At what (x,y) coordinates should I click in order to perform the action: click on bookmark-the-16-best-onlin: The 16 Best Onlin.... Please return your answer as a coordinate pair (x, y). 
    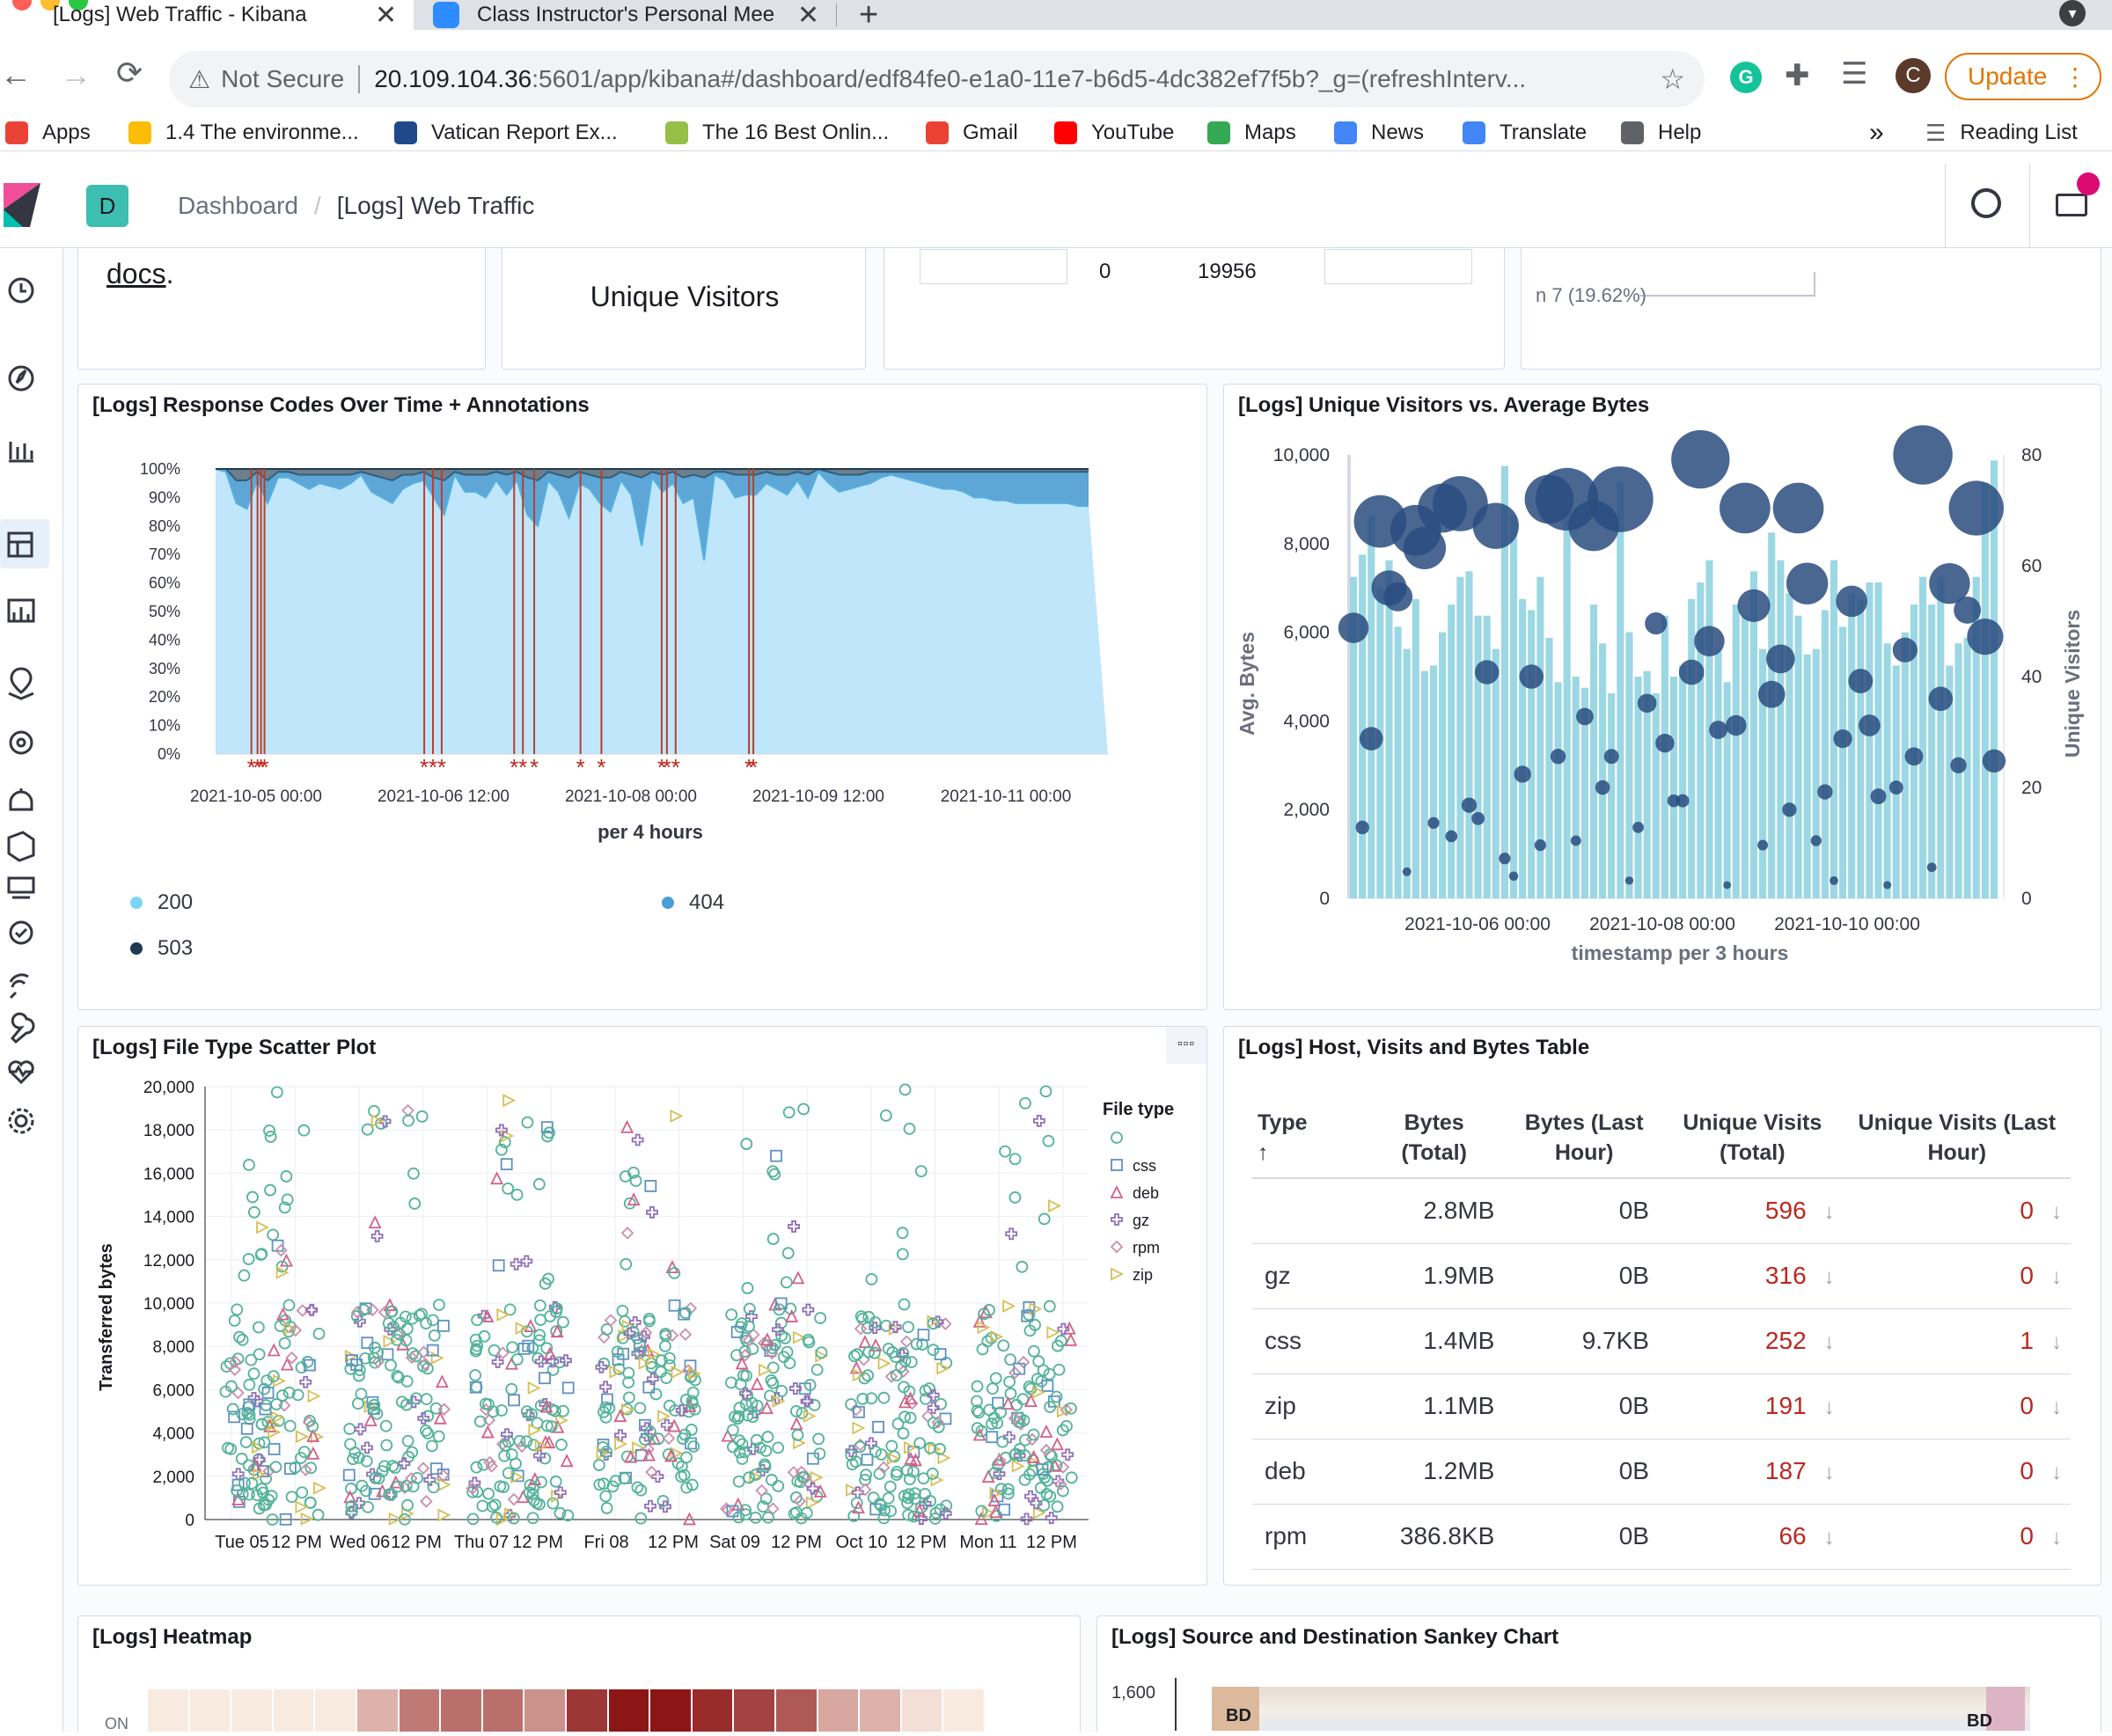
    Looking at the image, I should click on (777, 132).